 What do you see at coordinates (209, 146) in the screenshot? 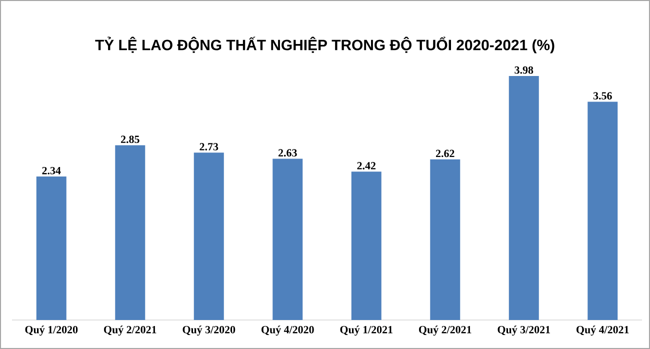
I see `data-label: 2.73` at bounding box center [209, 146].